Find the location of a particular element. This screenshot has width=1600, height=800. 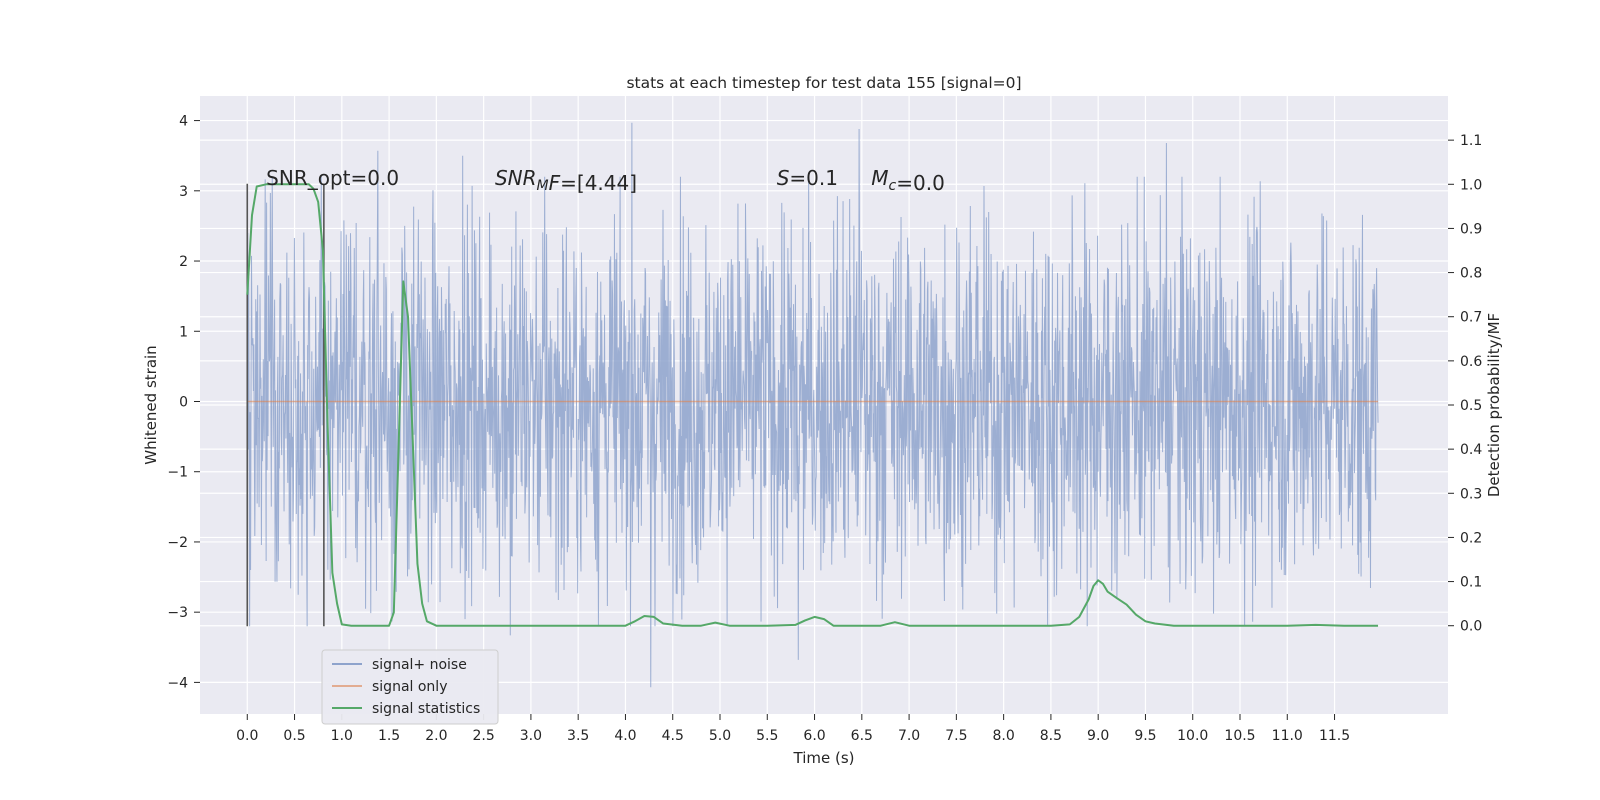

x-tick-label-7: 3.5 is located at coordinates (578, 736).